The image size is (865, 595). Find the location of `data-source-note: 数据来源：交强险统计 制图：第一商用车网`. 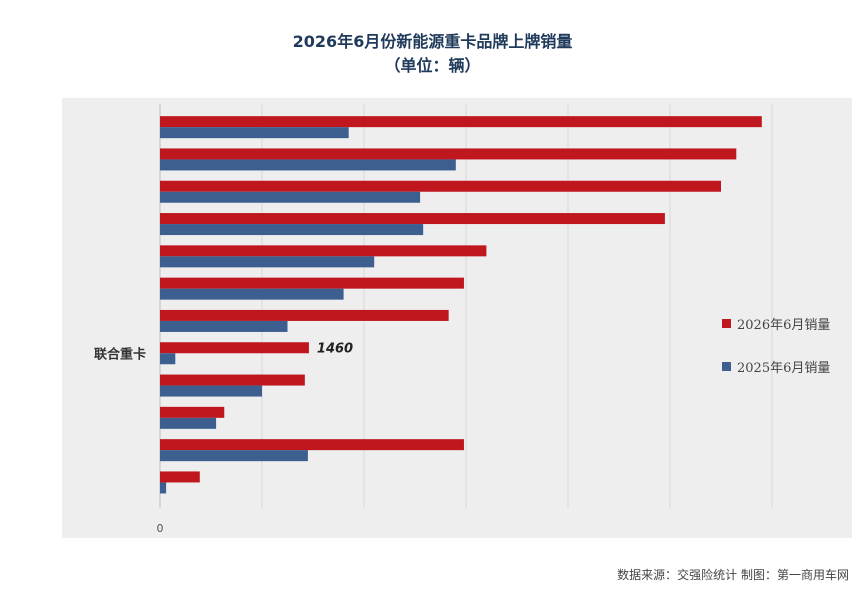

data-source-note: 数据来源：交强险统计 制图：第一商用车网 is located at coordinates (733, 575).